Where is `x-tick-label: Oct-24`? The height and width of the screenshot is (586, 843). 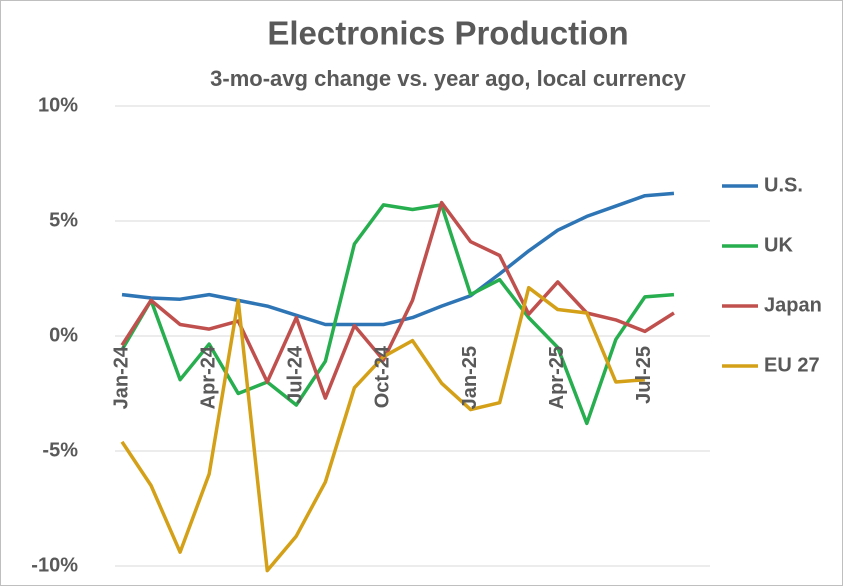
x-tick-label: Oct-24 is located at coordinates (383, 376).